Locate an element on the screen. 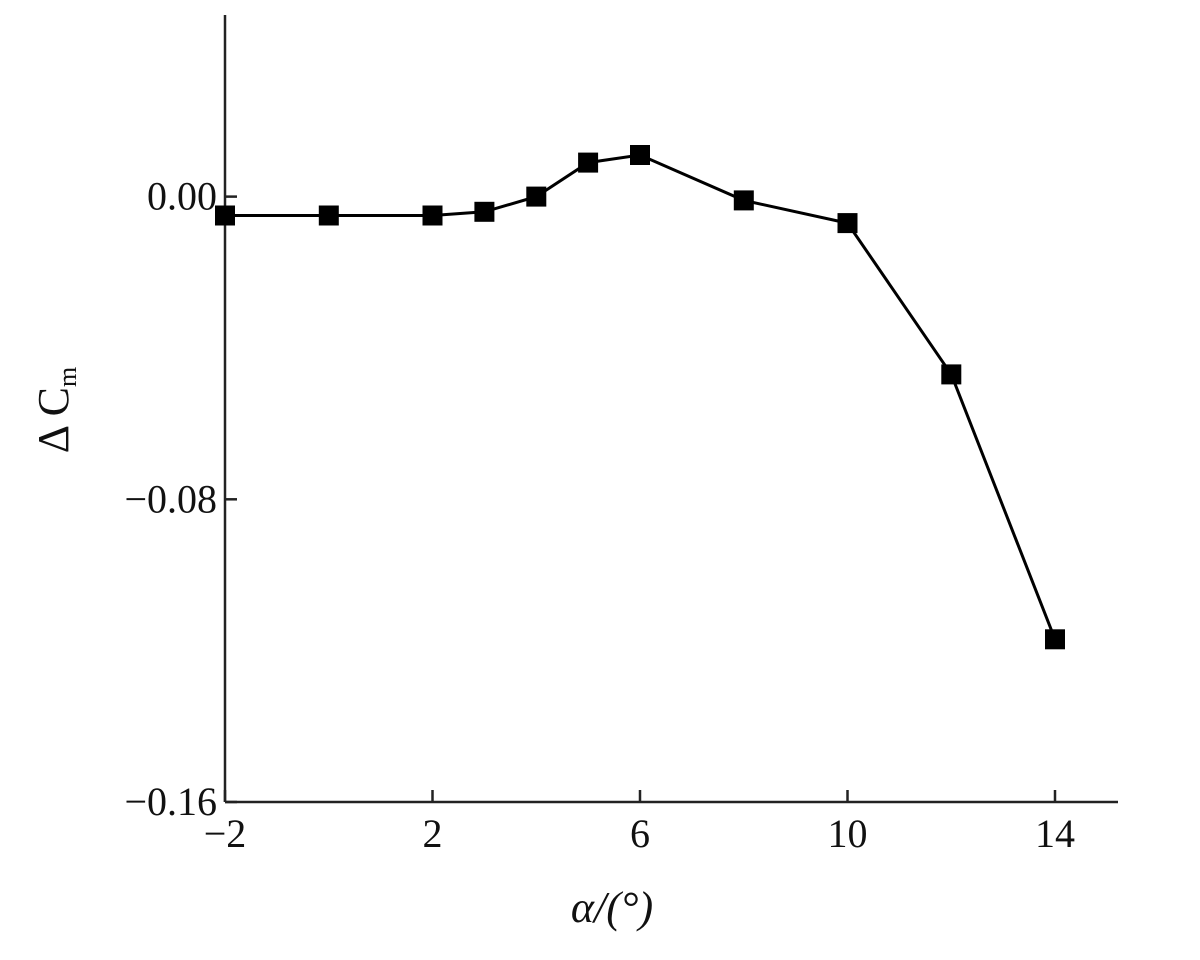  svg-text: Δ Cm is located at coordinates (55, 410).